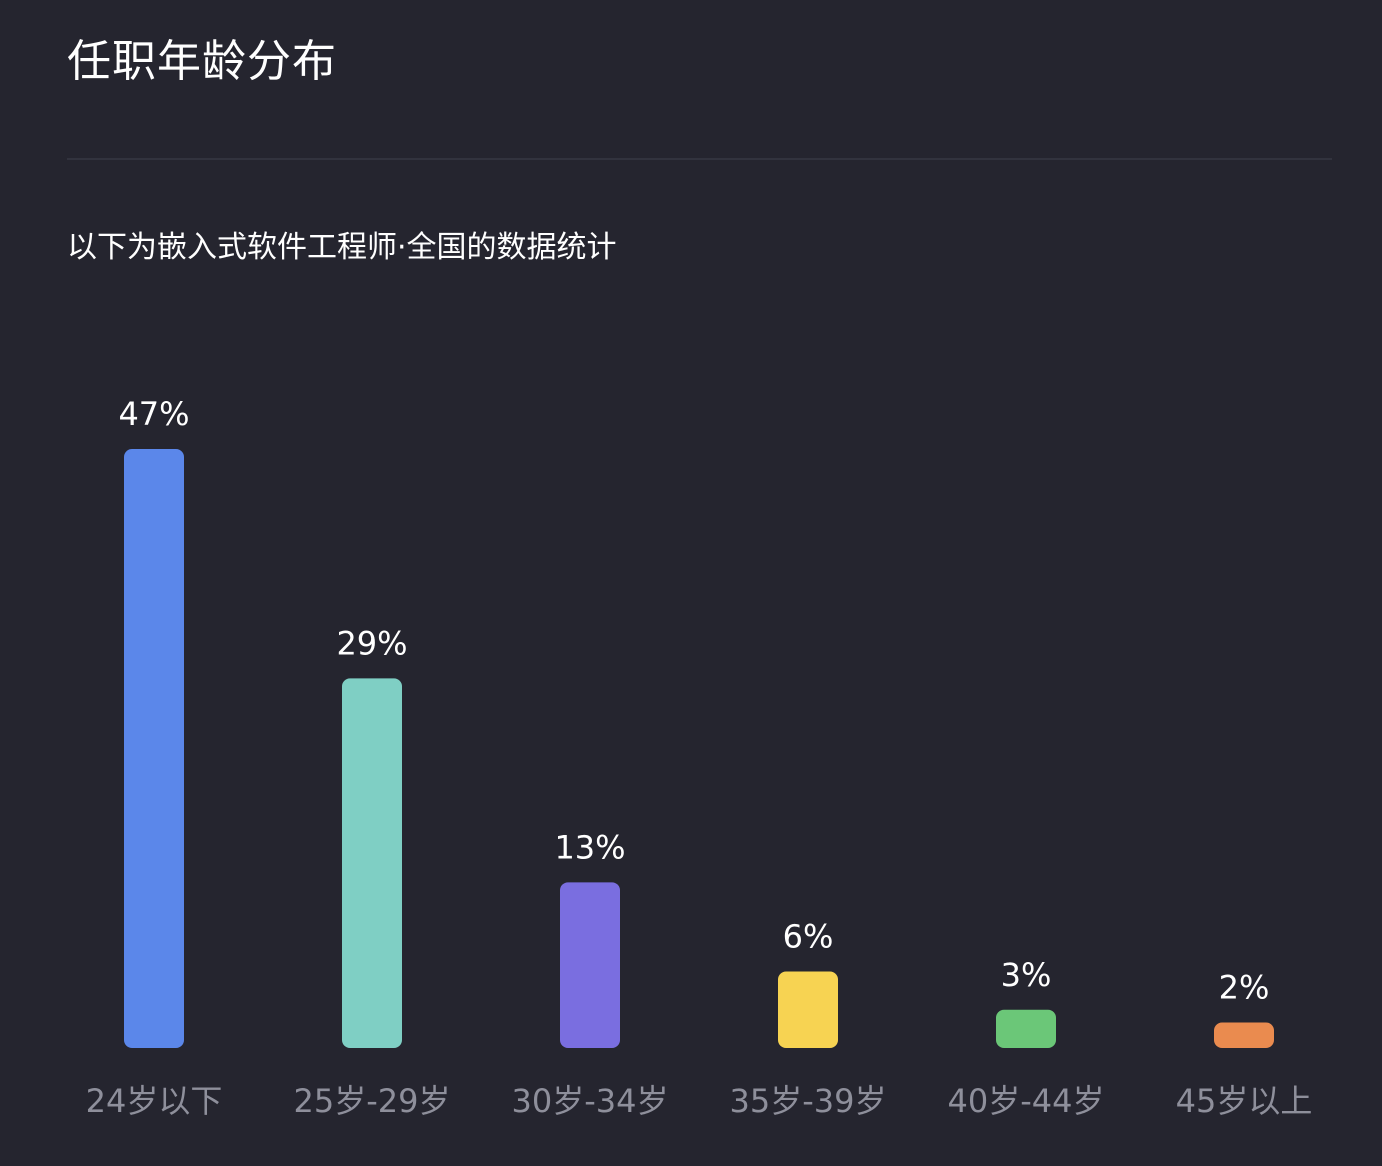 The width and height of the screenshot is (1382, 1166). Describe the element at coordinates (1244, 1101) in the screenshot. I see `category-label-5: 45岁以上` at that location.